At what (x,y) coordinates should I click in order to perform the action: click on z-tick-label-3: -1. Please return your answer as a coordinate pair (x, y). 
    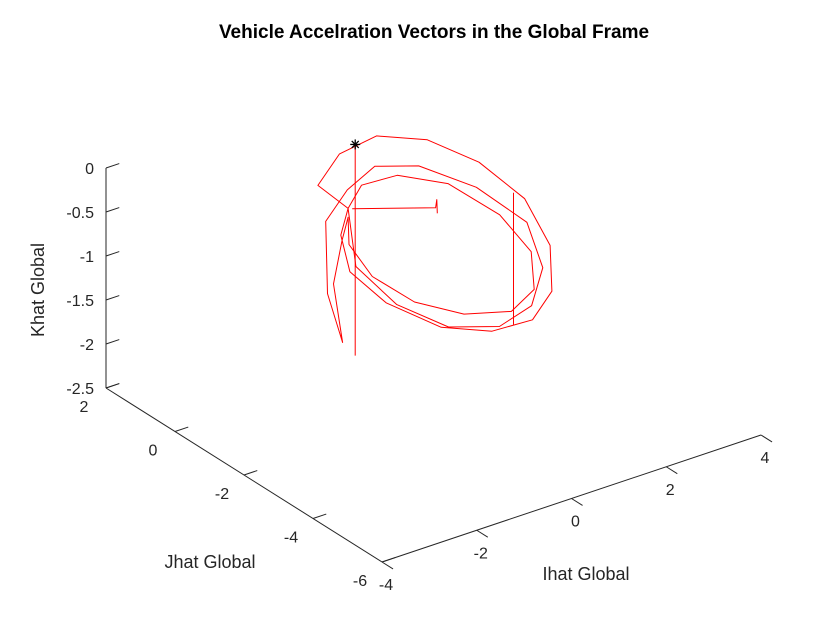
    Looking at the image, I should click on (87, 257).